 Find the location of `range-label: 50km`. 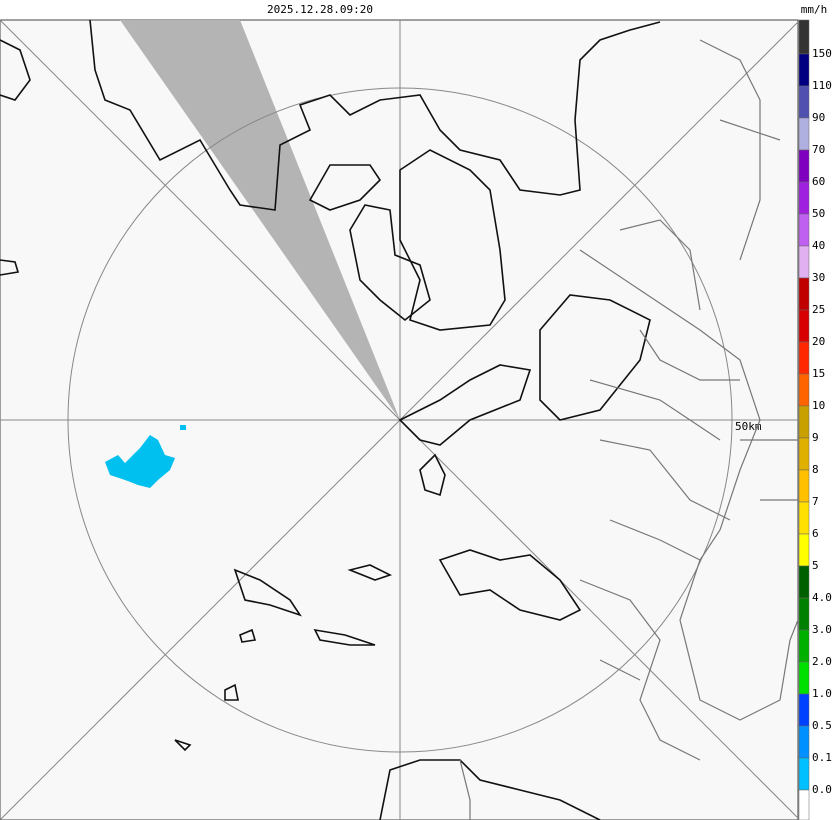

range-label: 50km is located at coordinates (748, 426).